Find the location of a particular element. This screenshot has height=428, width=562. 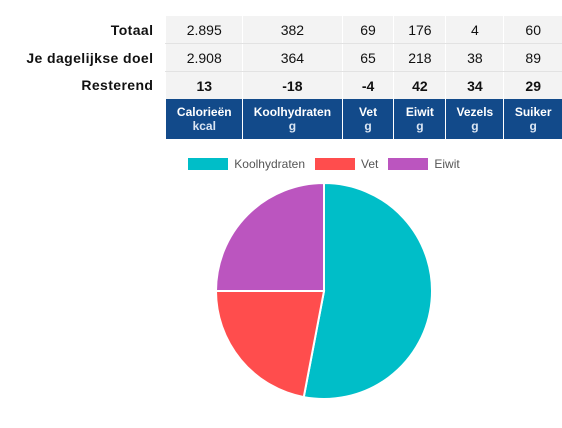

chart-legend: Koolhydraten Vet Eiwit is located at coordinates (281, 164).